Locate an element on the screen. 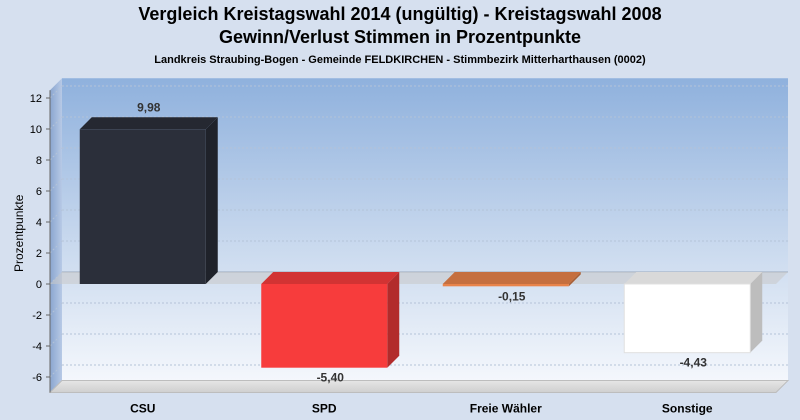 The width and height of the screenshot is (800, 420). x-tick-label: Sonstige is located at coordinates (687, 409).